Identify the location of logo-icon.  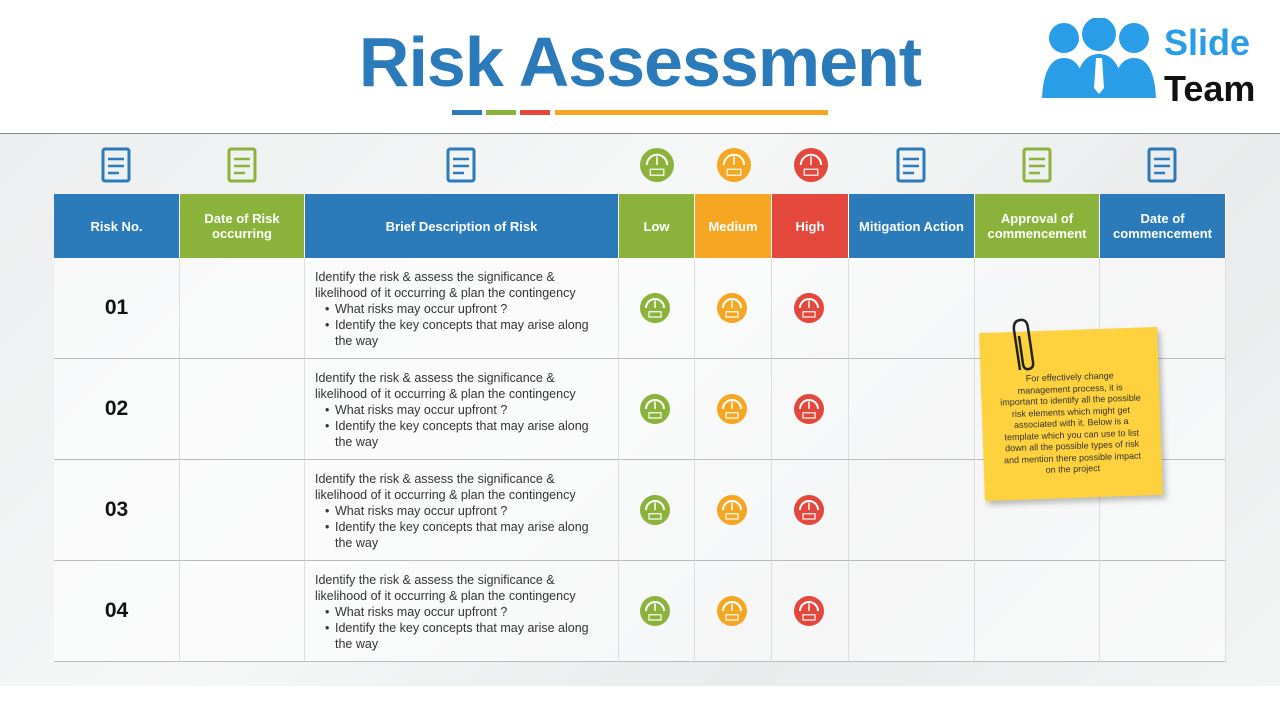
(1099, 58).